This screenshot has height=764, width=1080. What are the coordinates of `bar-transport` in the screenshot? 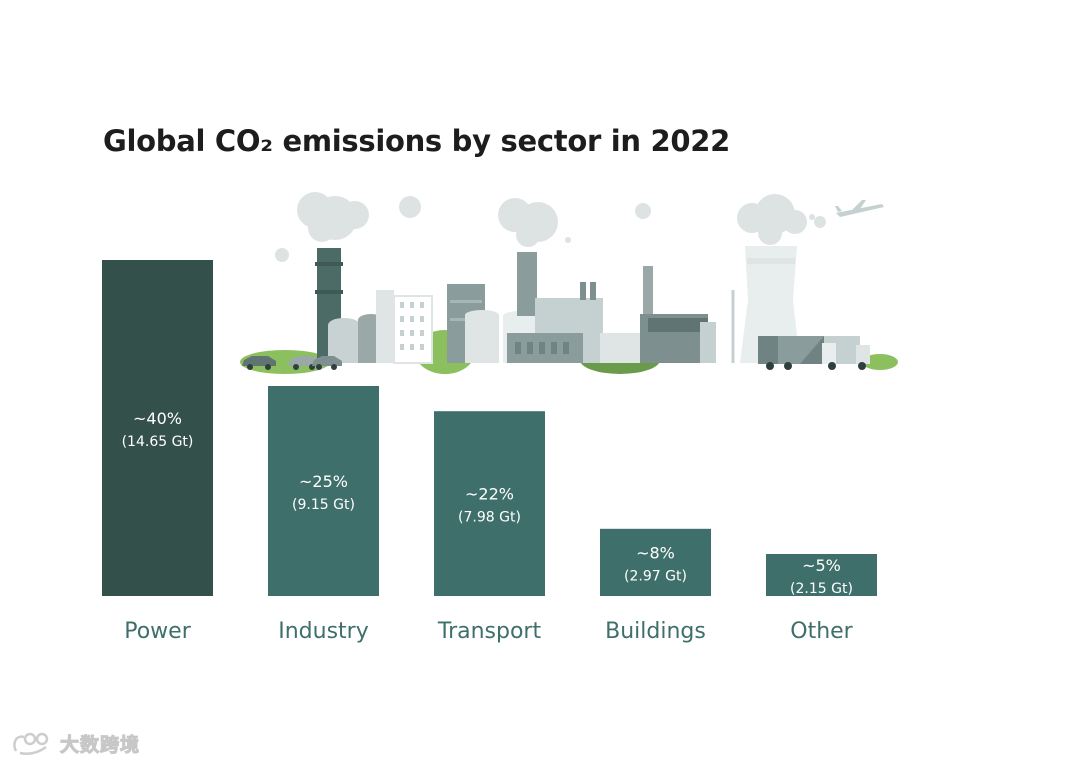 It's located at (489, 503).